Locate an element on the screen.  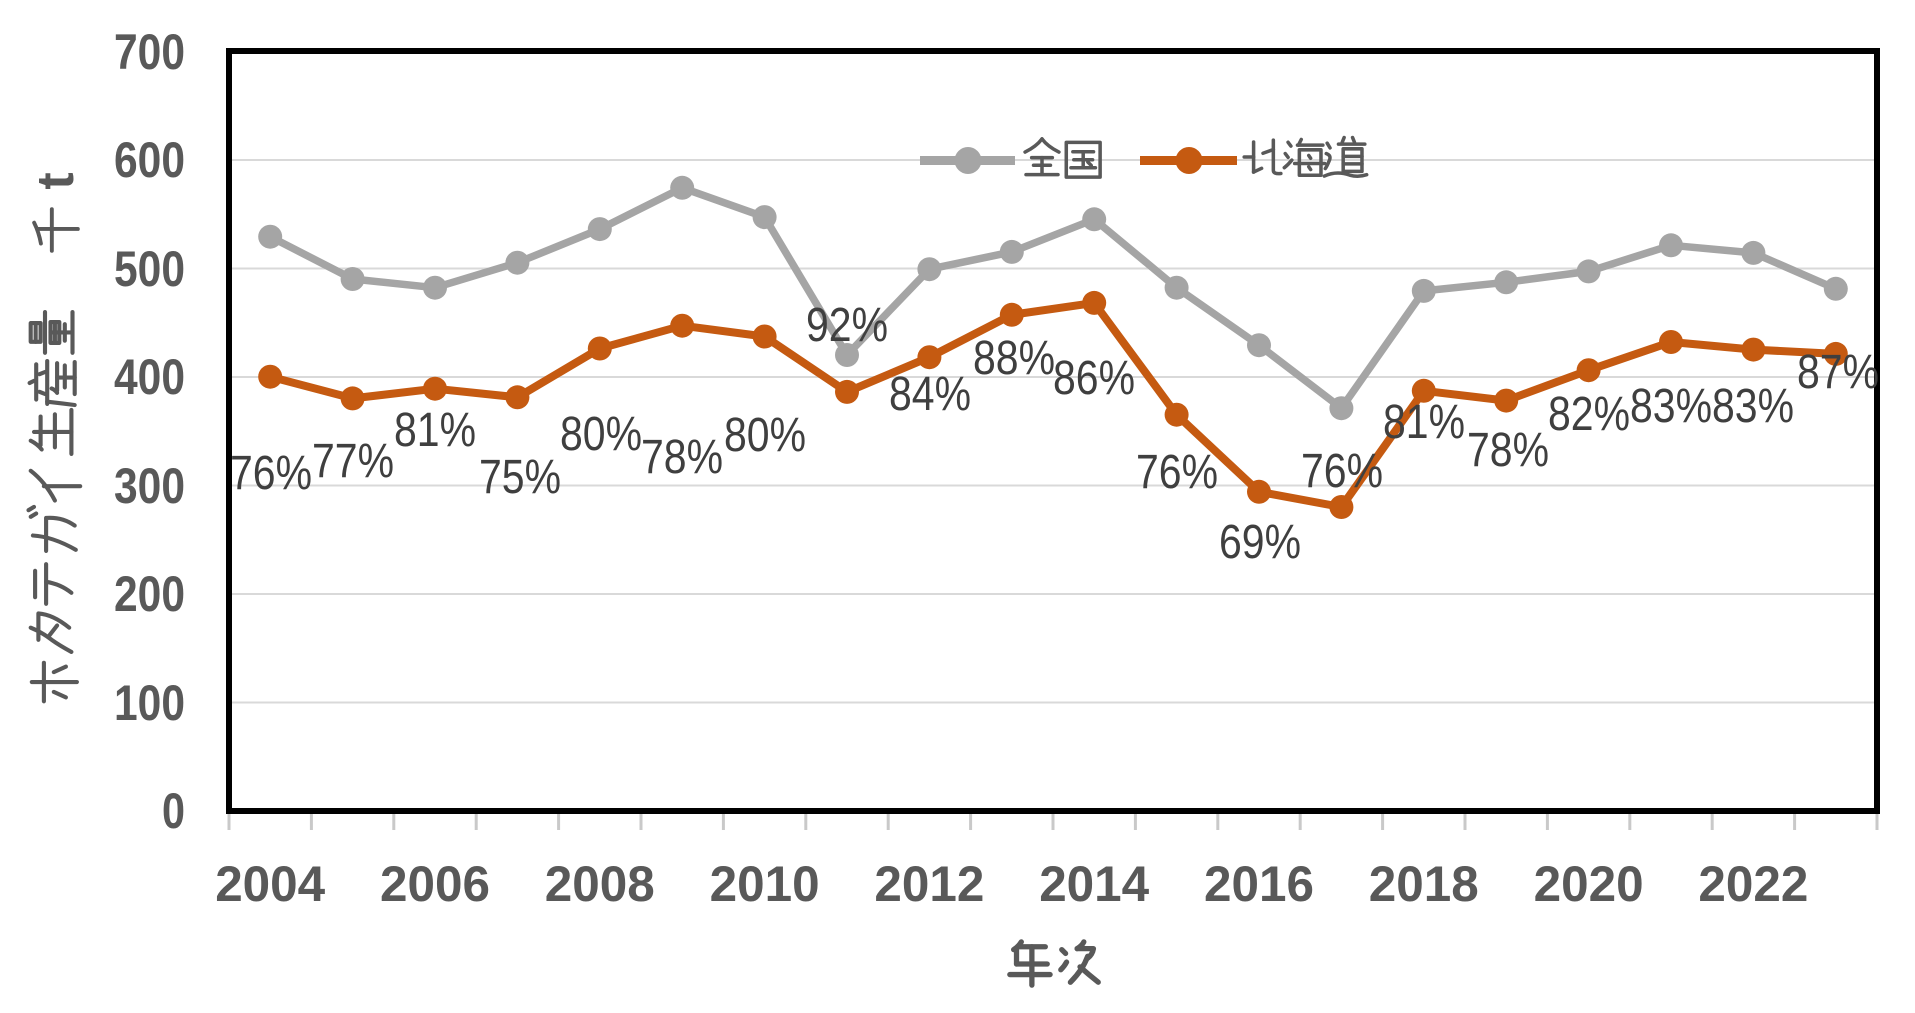
svg-text: 2010 is located at coordinates (765, 884).